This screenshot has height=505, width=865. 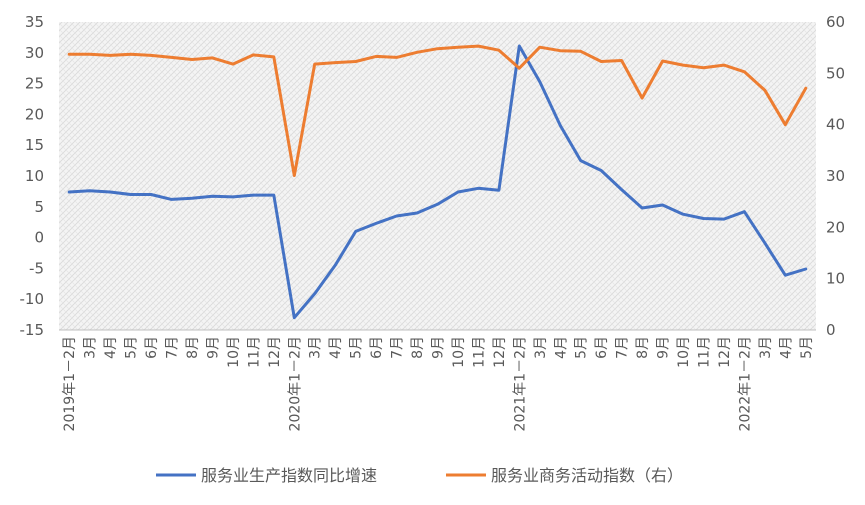 I want to click on x-tick-label: 2019年1－2月, so click(x=70, y=383).